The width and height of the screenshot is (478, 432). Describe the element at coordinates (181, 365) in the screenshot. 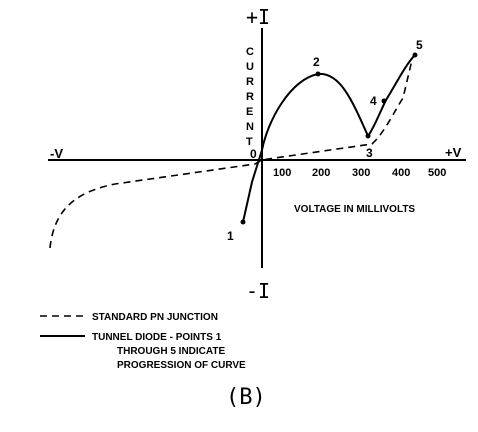

I see `legend-tunnel-label: PROGRESSION OF CURVE` at that location.